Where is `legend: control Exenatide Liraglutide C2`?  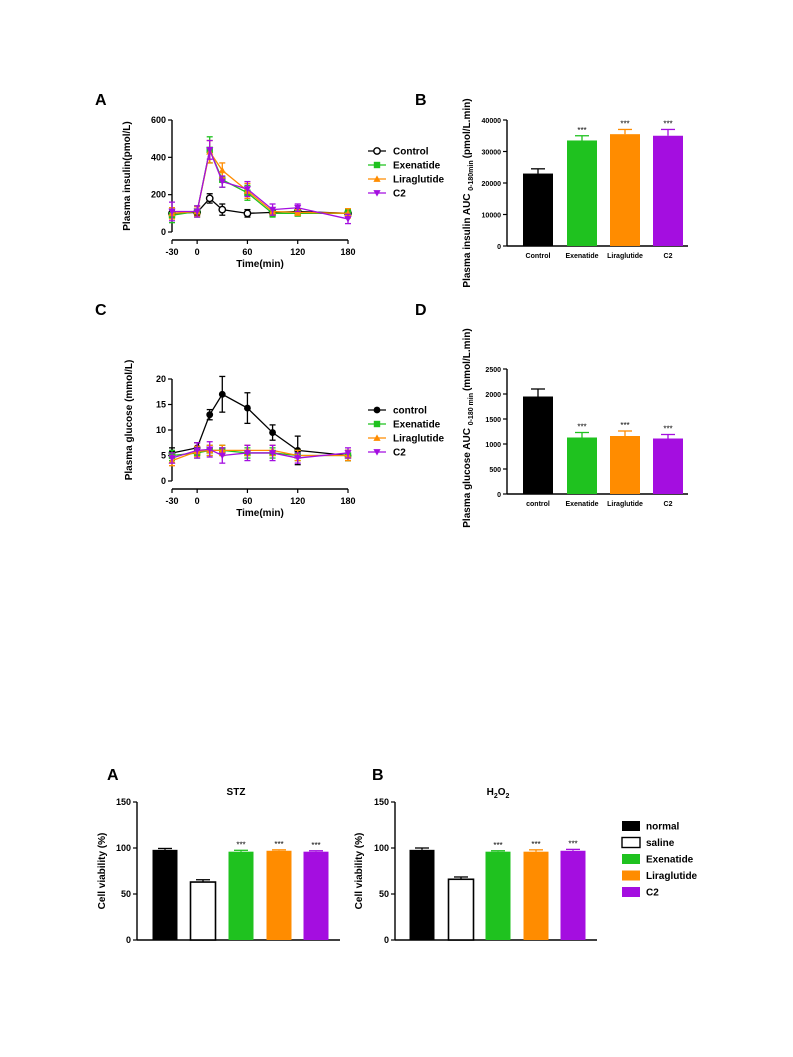 legend: control Exenatide Liraglutide C2 is located at coordinates (406, 432).